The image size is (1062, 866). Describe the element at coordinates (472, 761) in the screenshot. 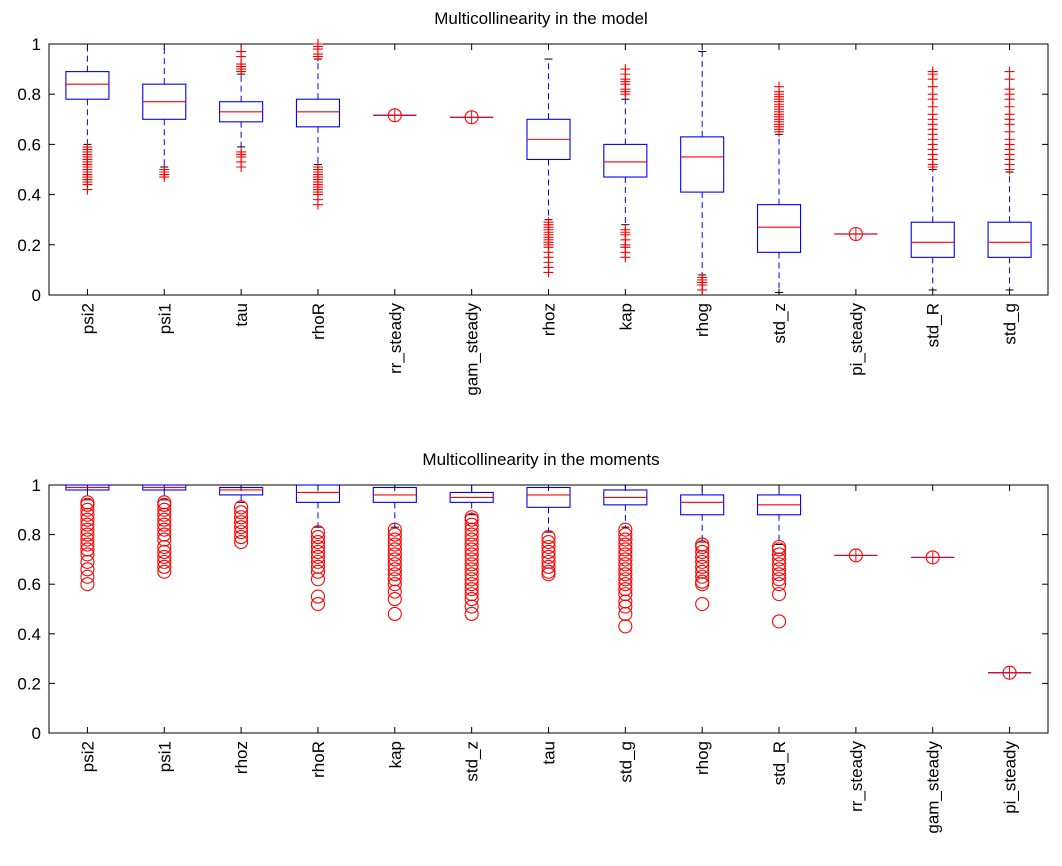

I see `x-tick-label: std_z` at that location.